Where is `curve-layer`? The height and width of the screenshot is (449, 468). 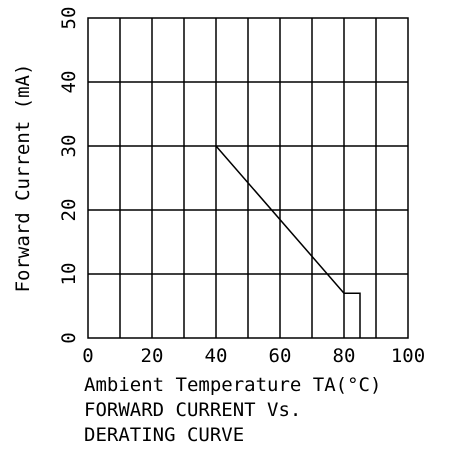 curve-layer is located at coordinates (288, 241).